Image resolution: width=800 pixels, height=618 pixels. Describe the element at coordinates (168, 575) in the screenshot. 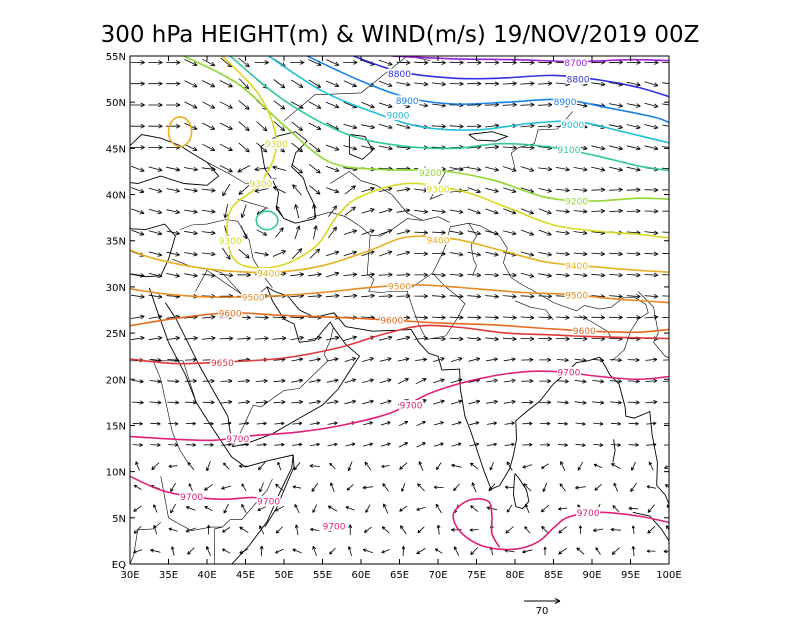

I see `lon-tick-label: 35E` at that location.